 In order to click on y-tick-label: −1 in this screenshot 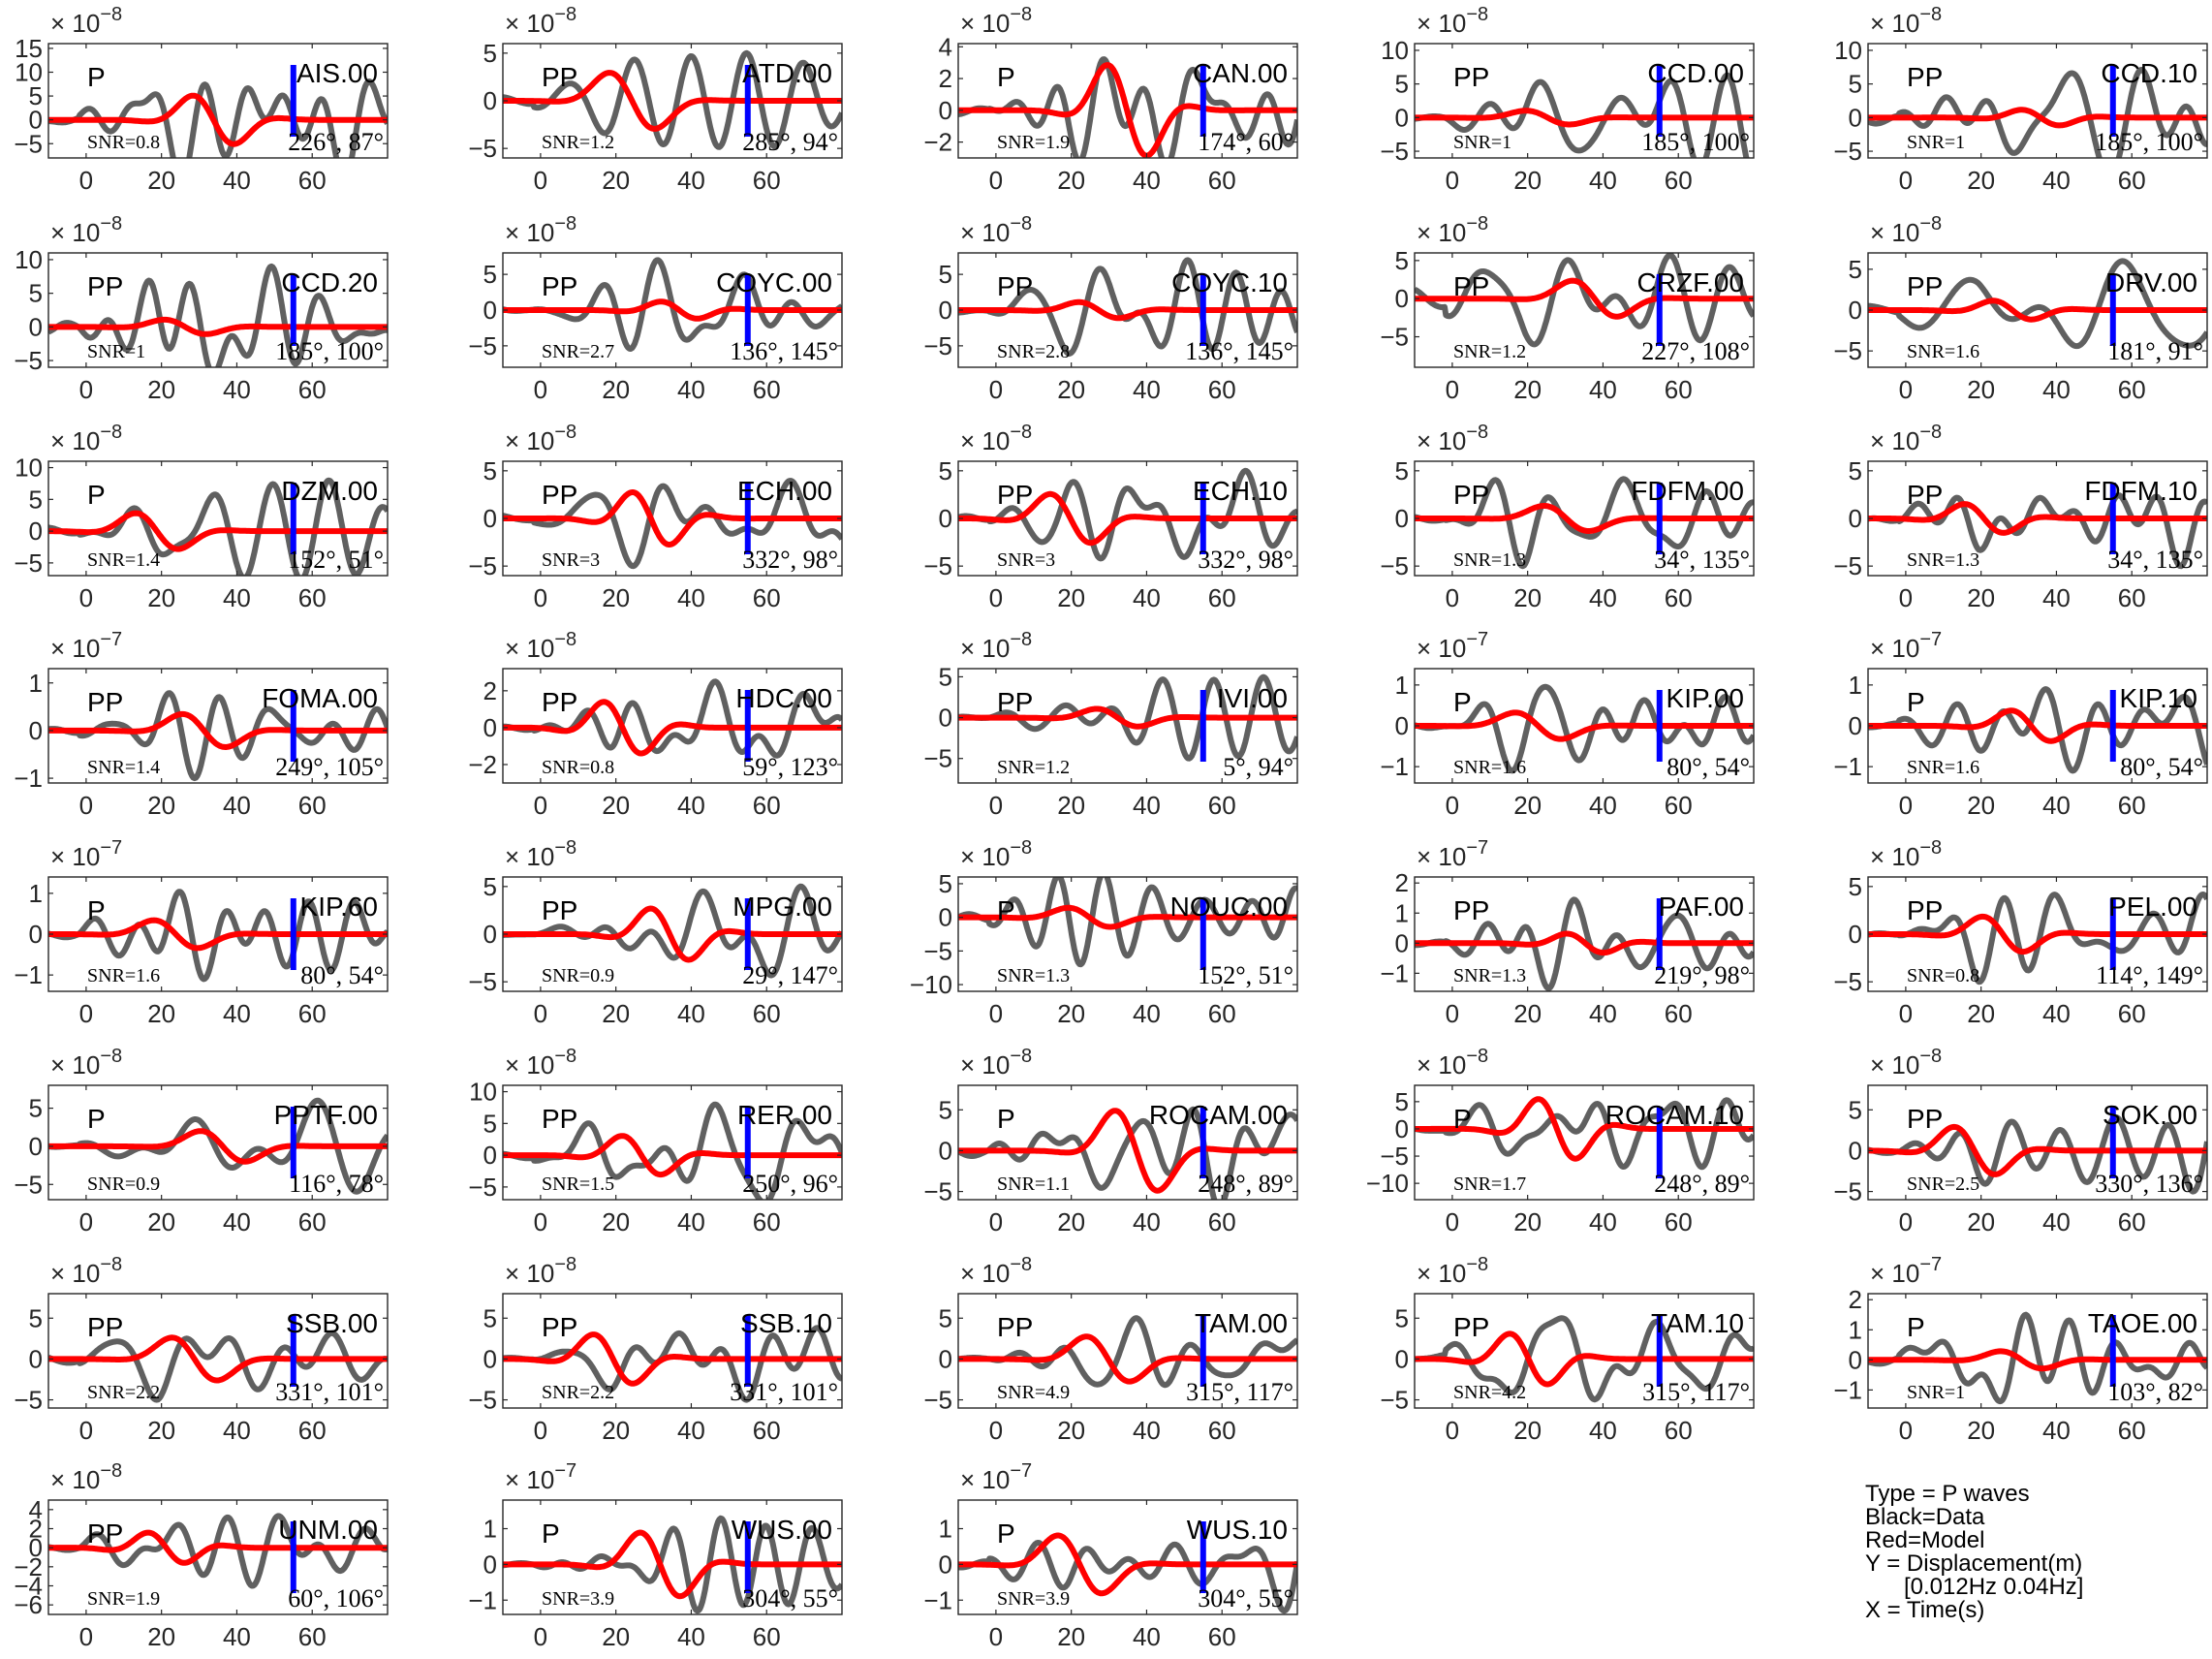, I will do `click(28, 778)`.